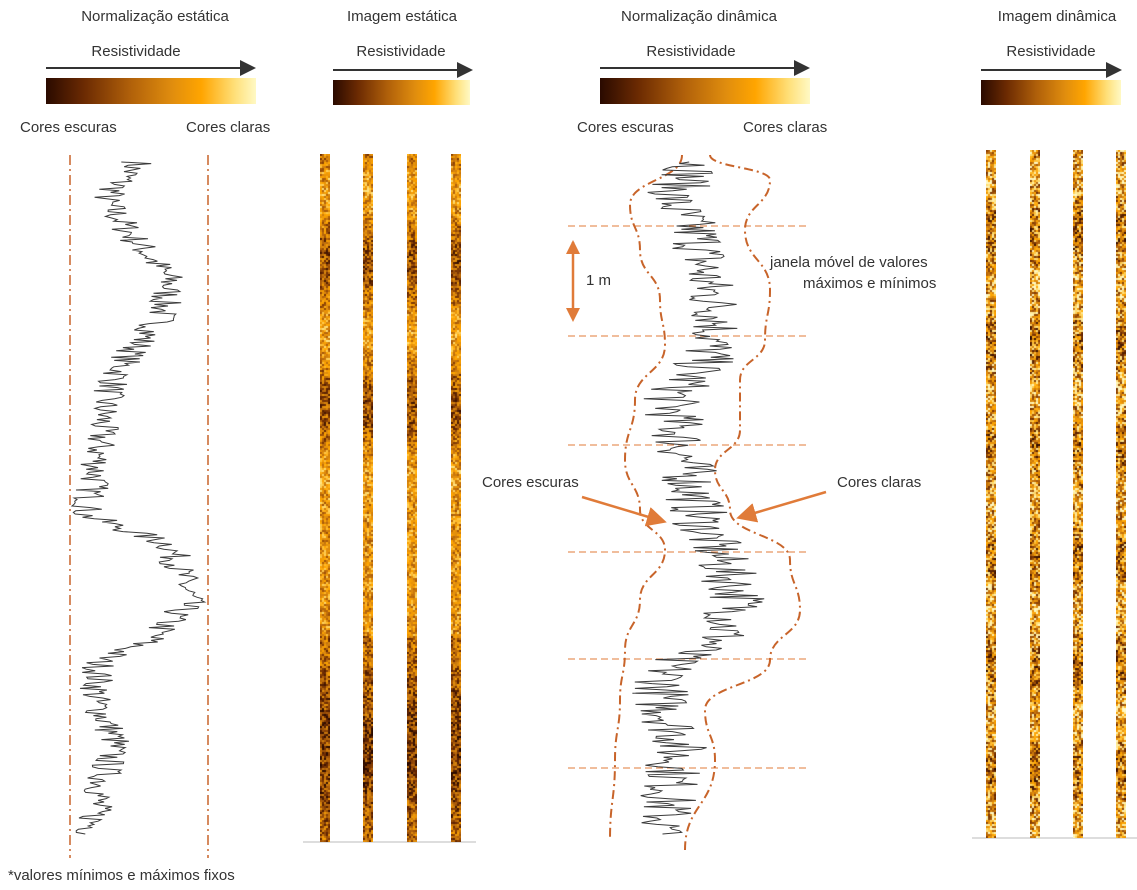 The height and width of the screenshot is (890, 1137). What do you see at coordinates (705, 91) in the screenshot?
I see `dynamic-norm-colorbar` at bounding box center [705, 91].